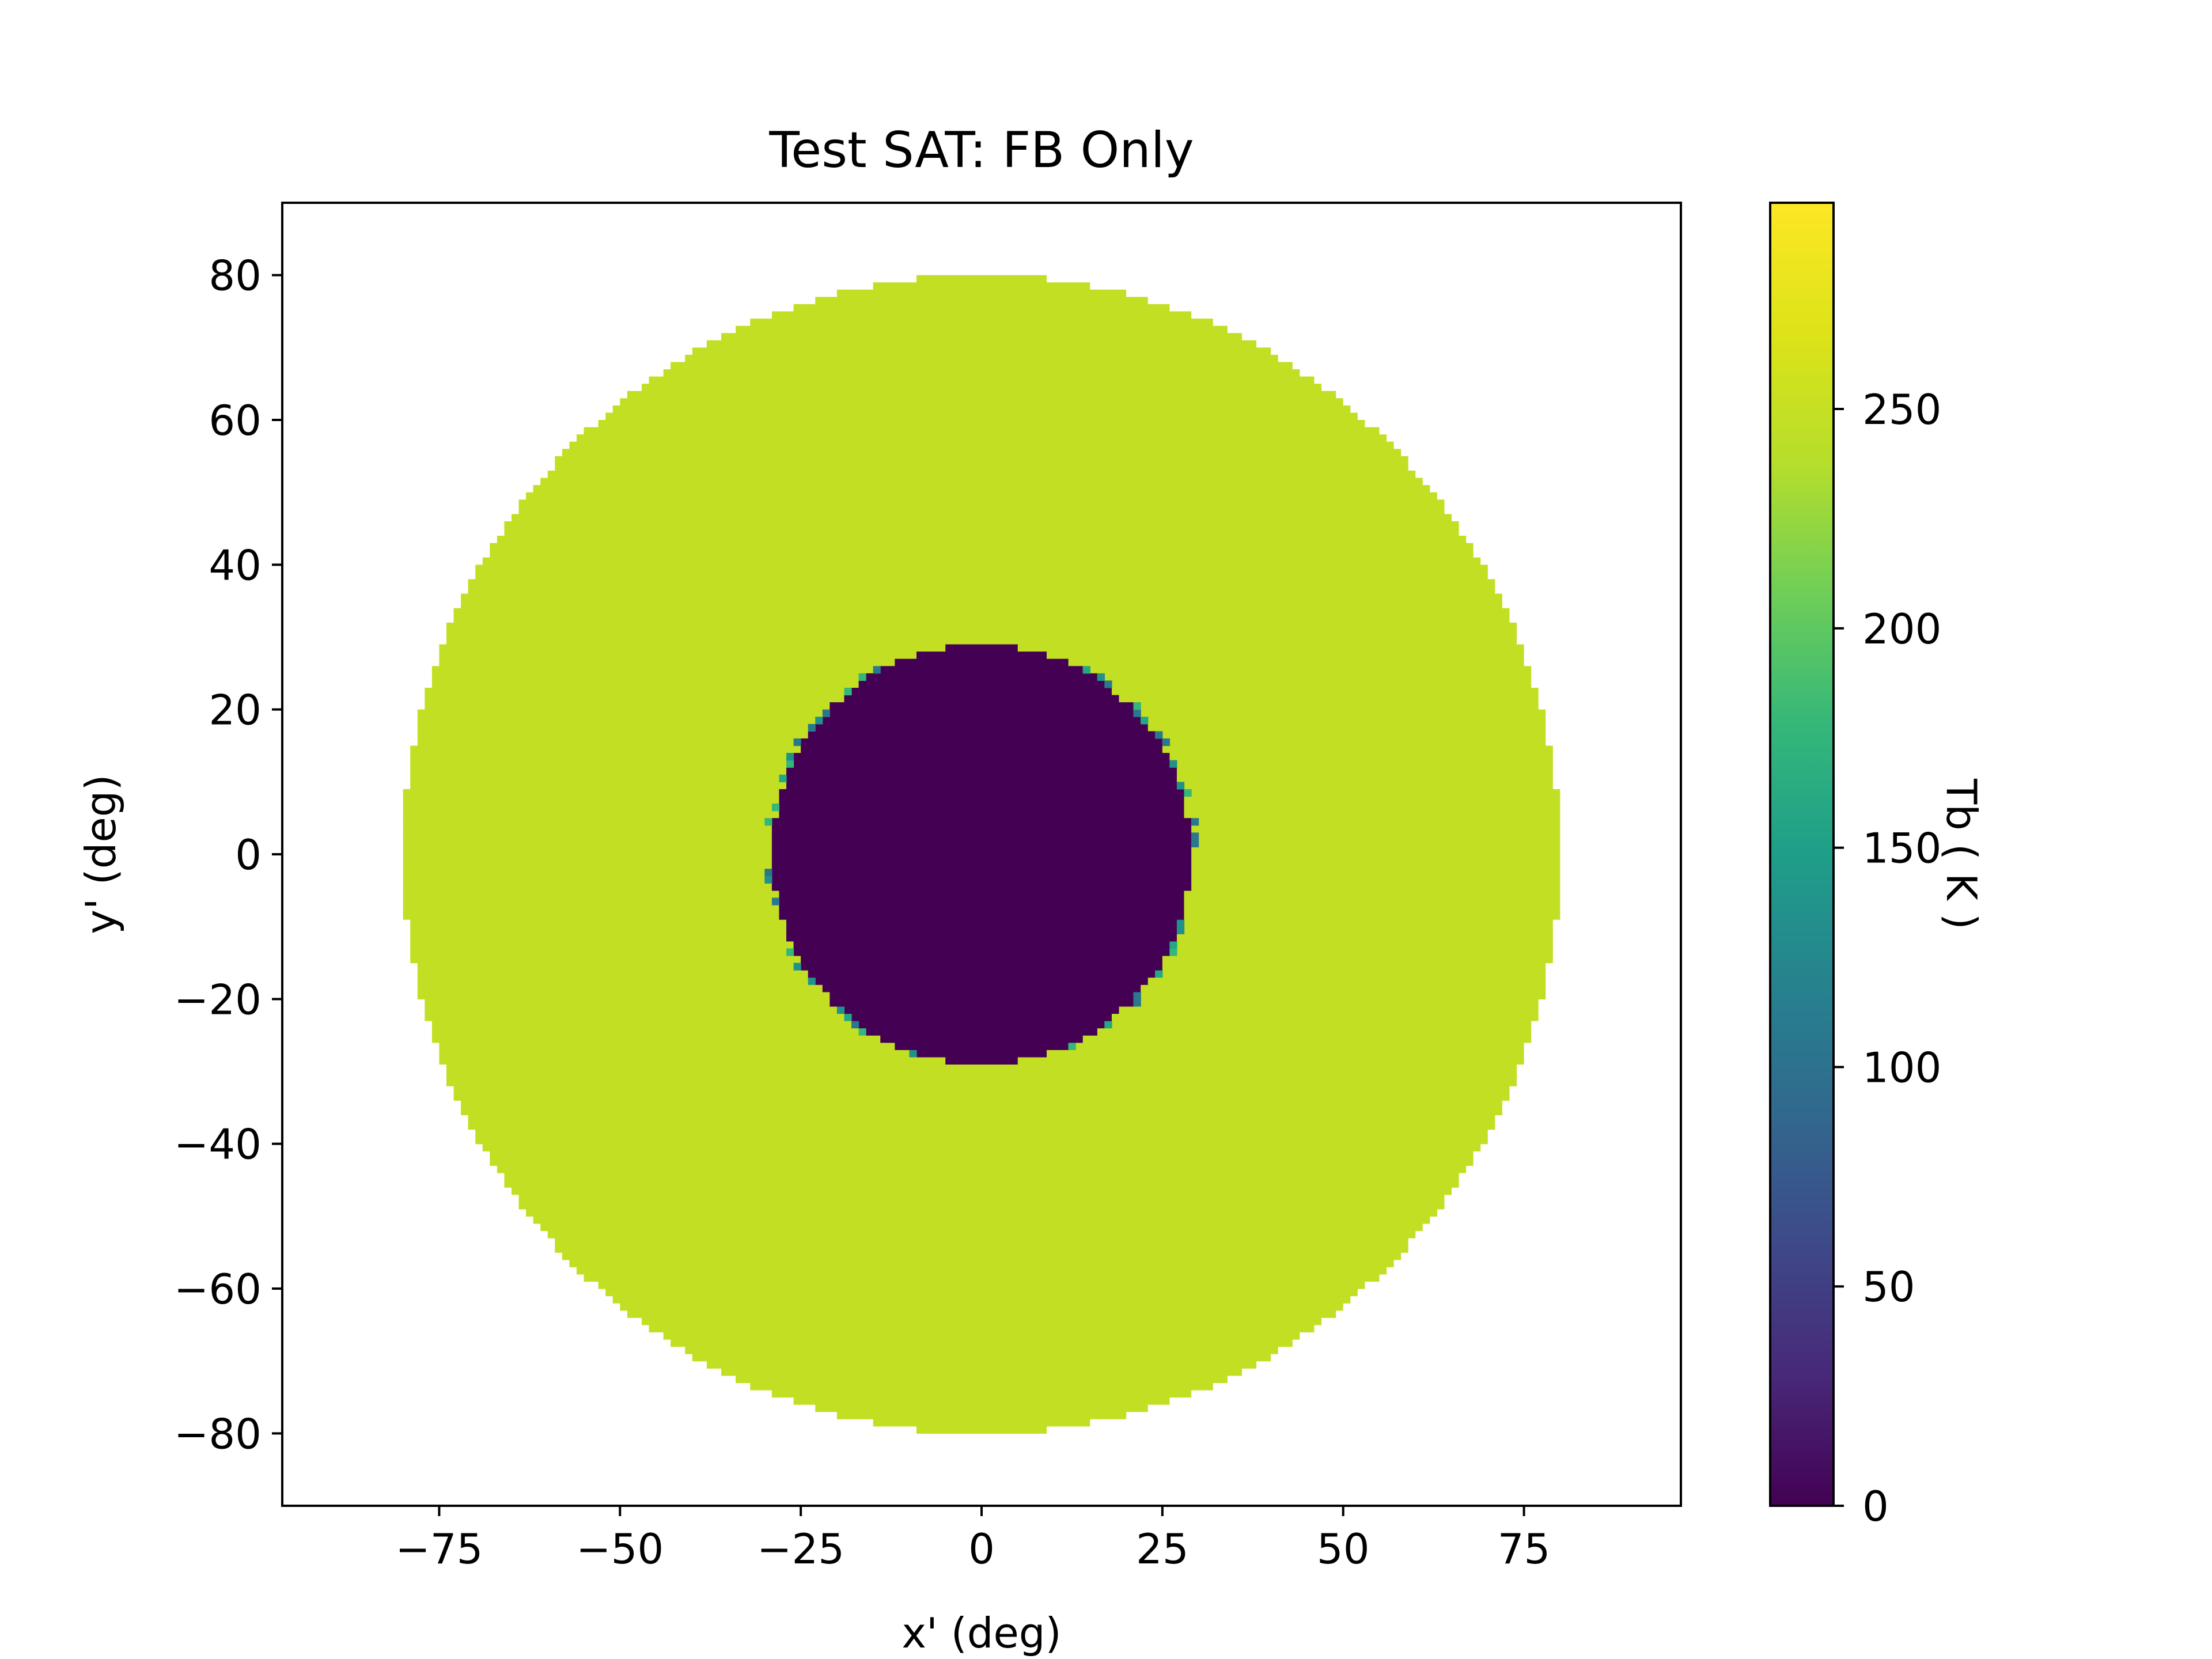 The image size is (2212, 1659). I want to click on colorbar-tick-label: 50, so click(1888, 1287).